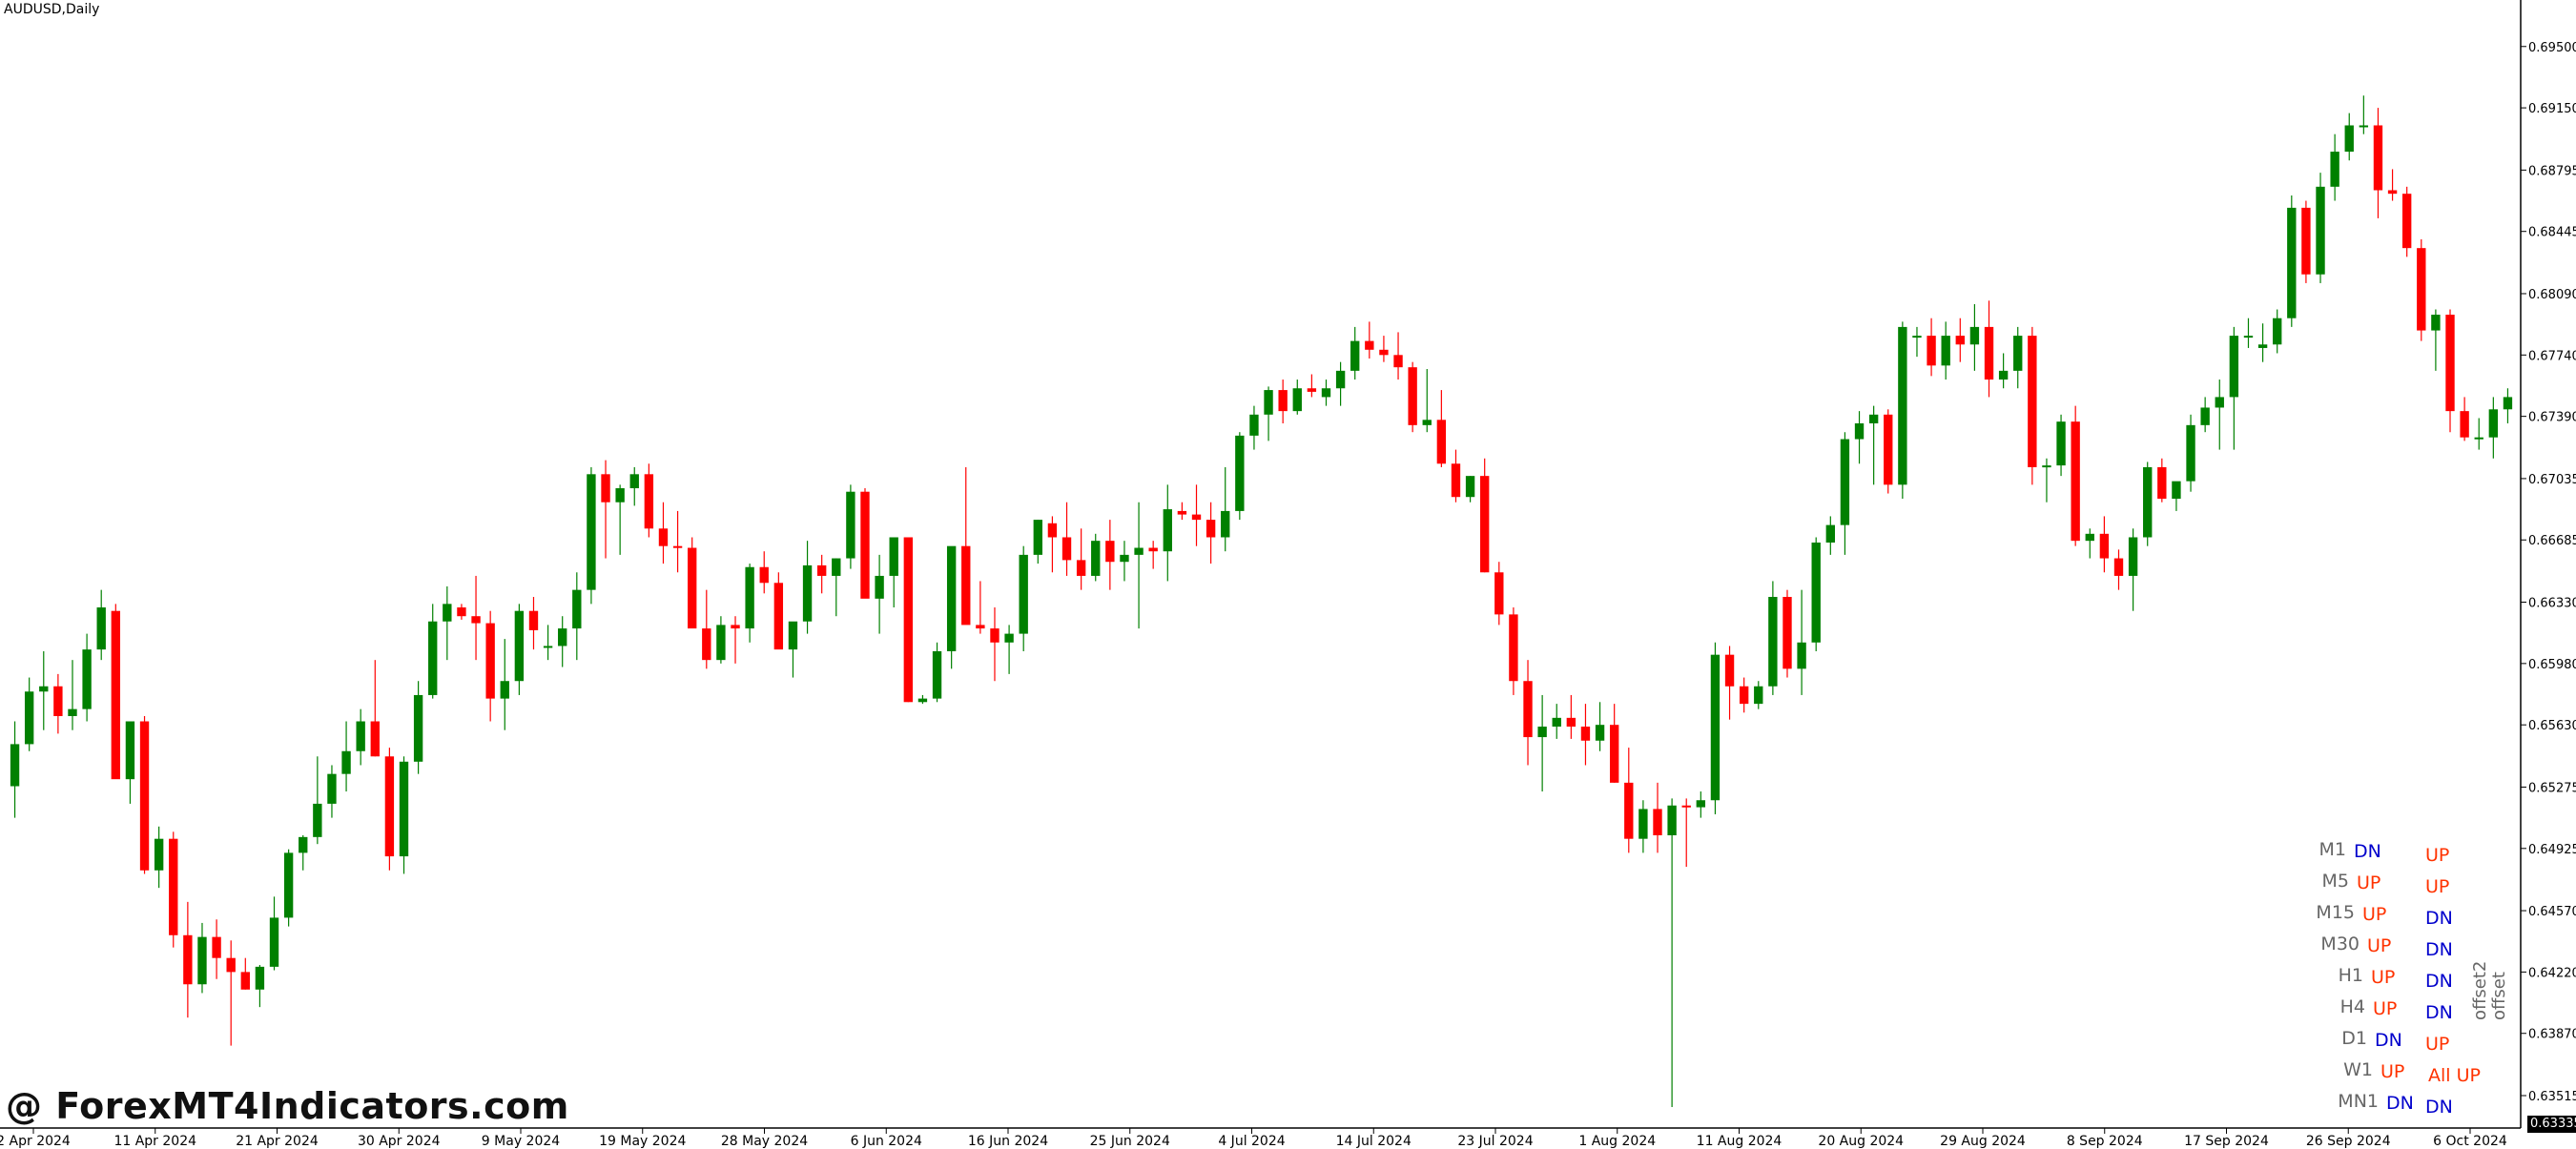  Describe the element at coordinates (2439, 1107) in the screenshot. I see `mtf-signal-secondary: DN` at that location.